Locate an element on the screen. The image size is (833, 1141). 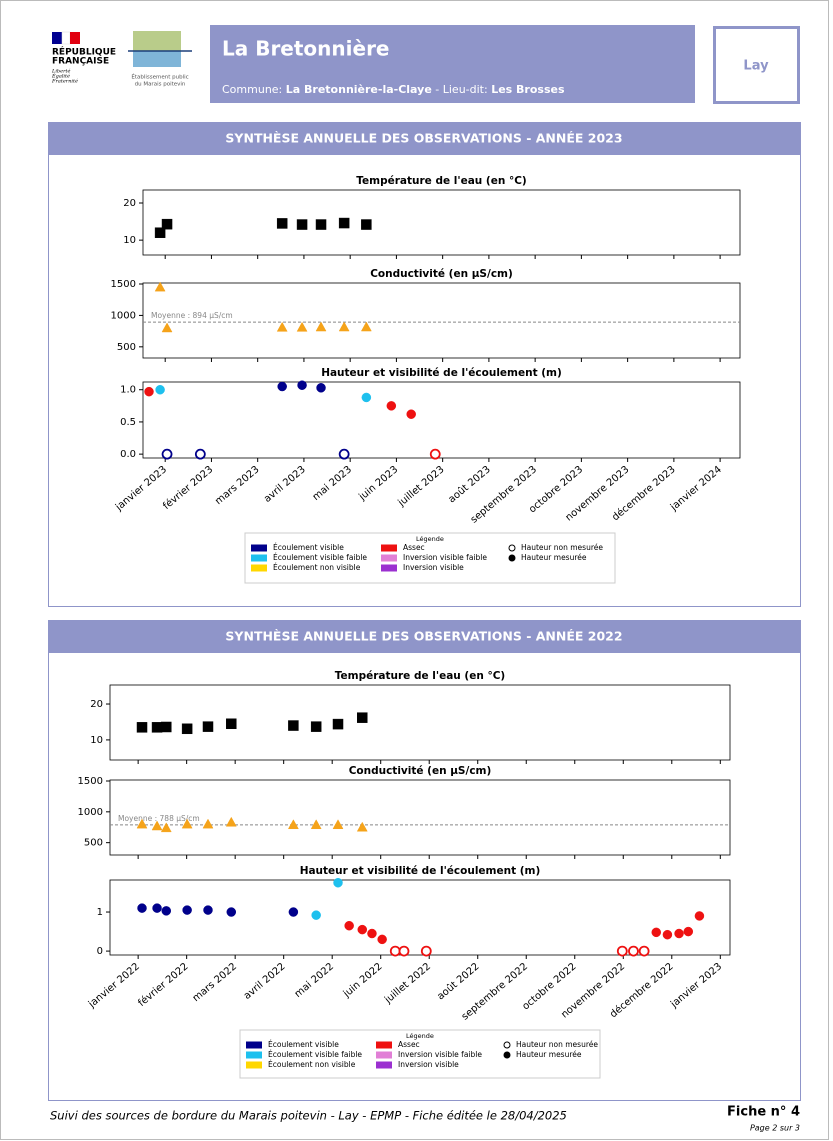
legend-title: Légende is located at coordinates (430, 539).